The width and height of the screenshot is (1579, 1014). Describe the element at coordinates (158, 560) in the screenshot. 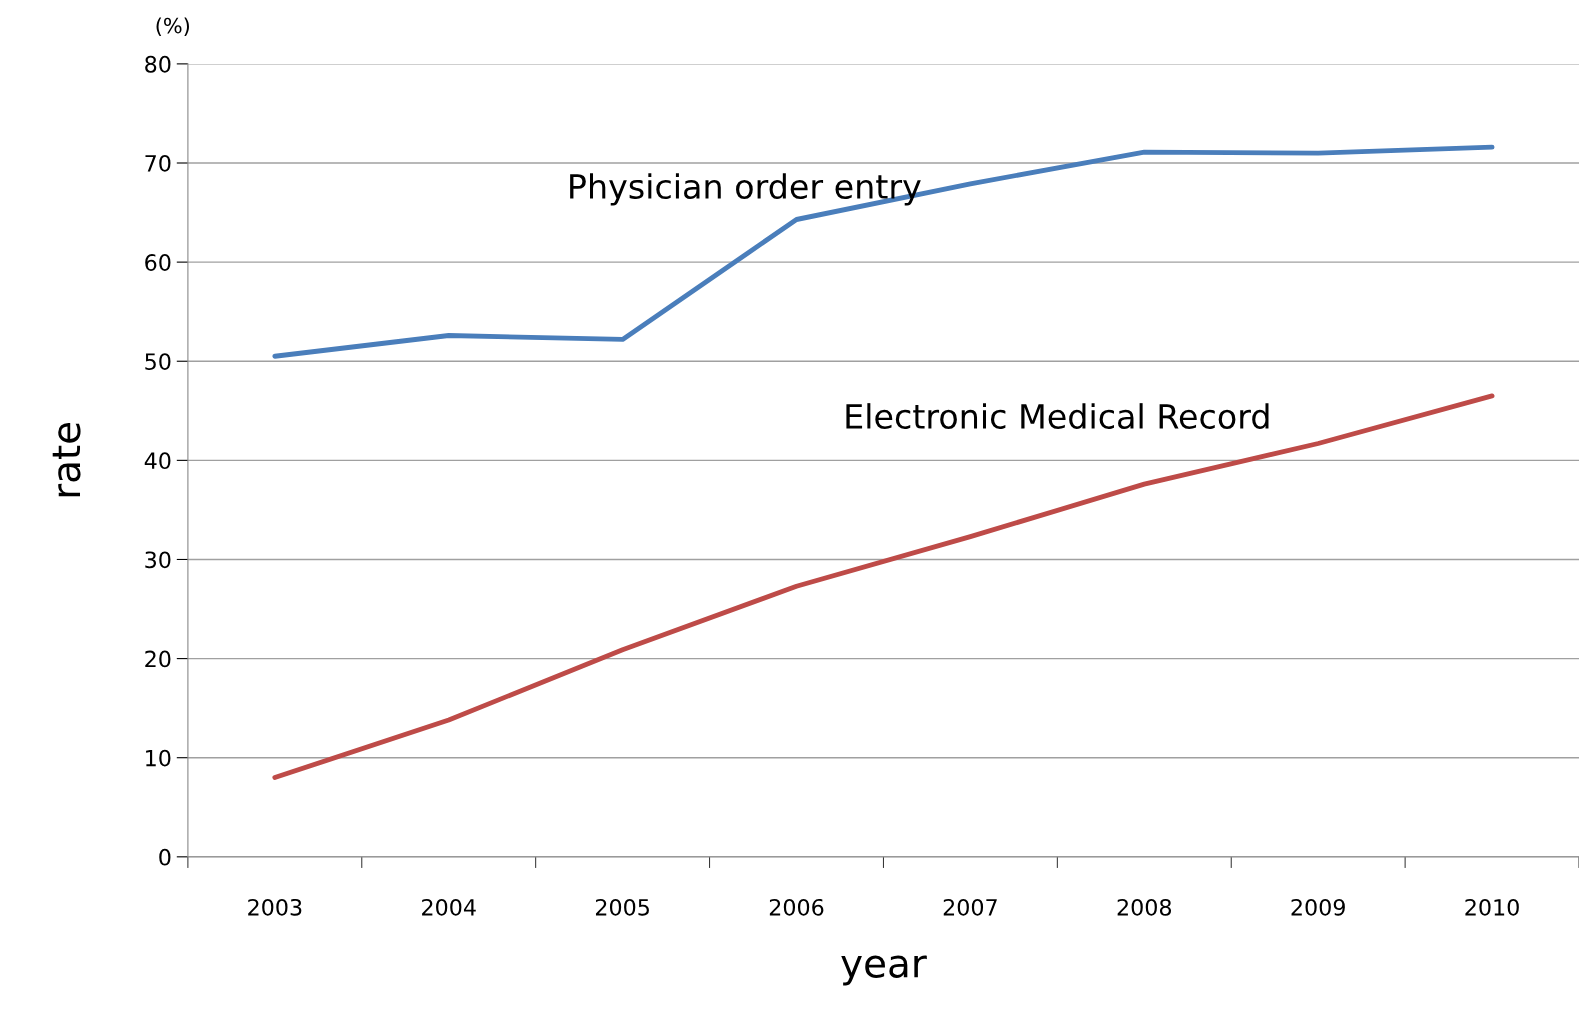

I see `y-tick-label: 30` at that location.